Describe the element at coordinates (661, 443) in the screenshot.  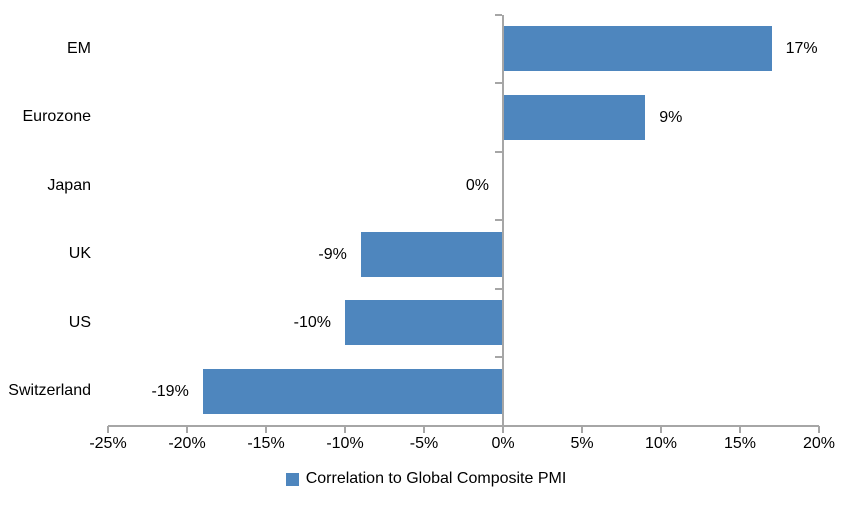
I see `x-axis-tick-label: 10%` at that location.